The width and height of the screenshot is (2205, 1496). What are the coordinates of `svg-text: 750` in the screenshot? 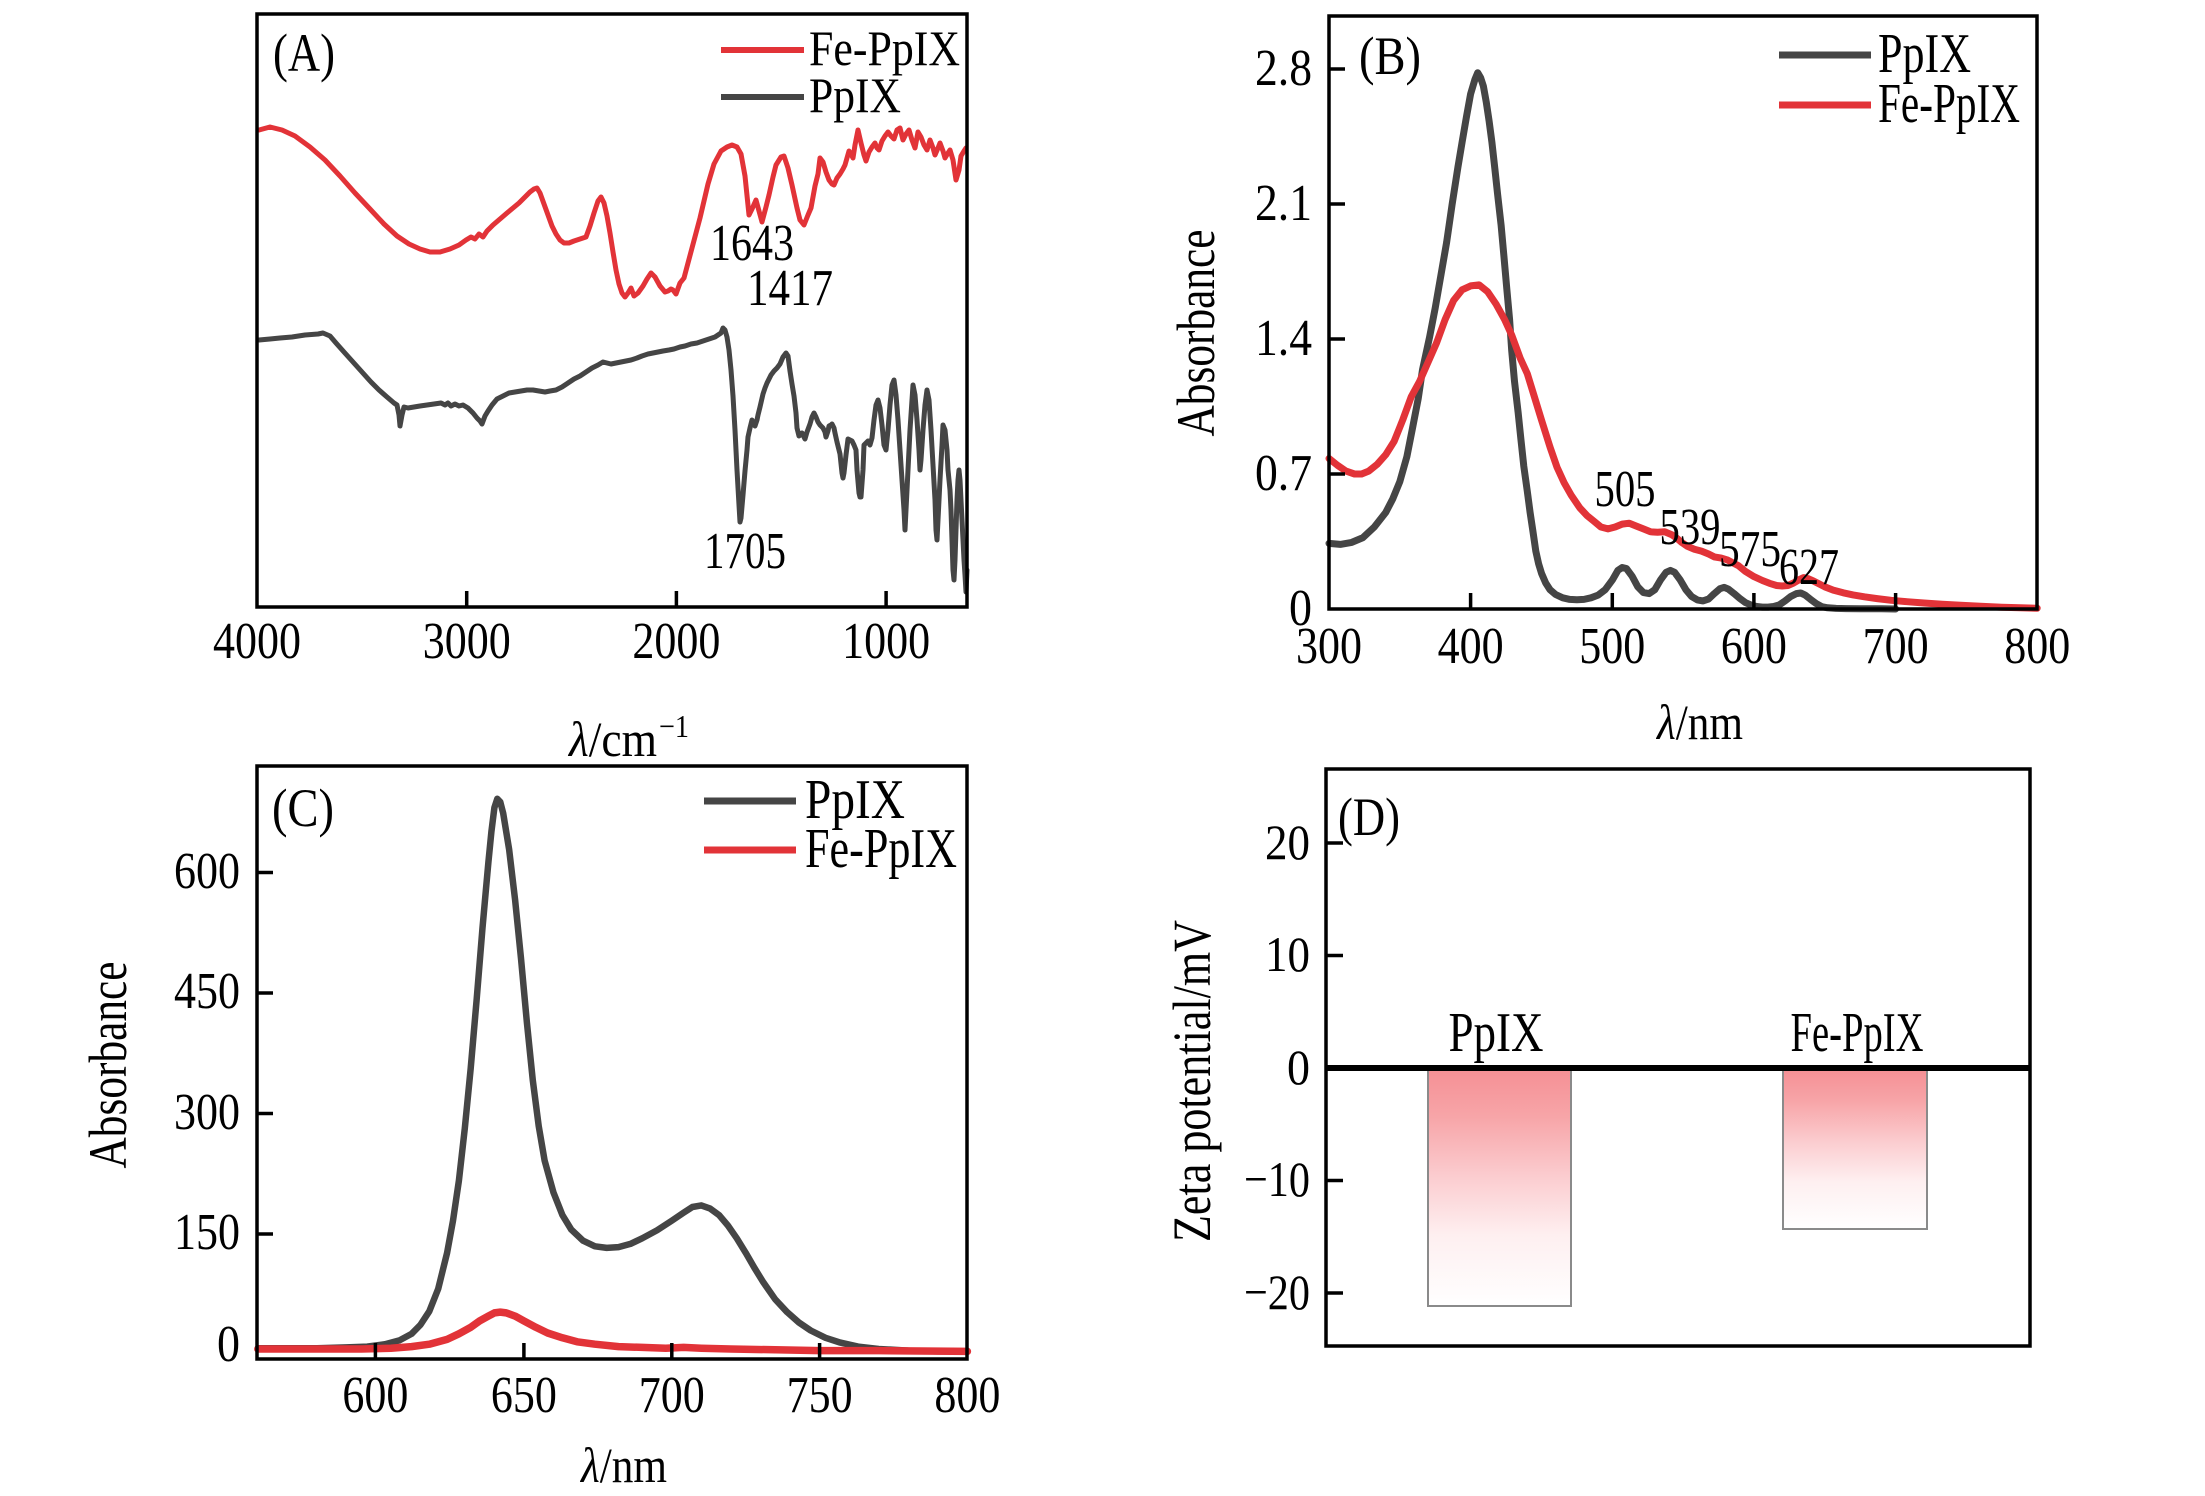 It's located at (820, 1395).